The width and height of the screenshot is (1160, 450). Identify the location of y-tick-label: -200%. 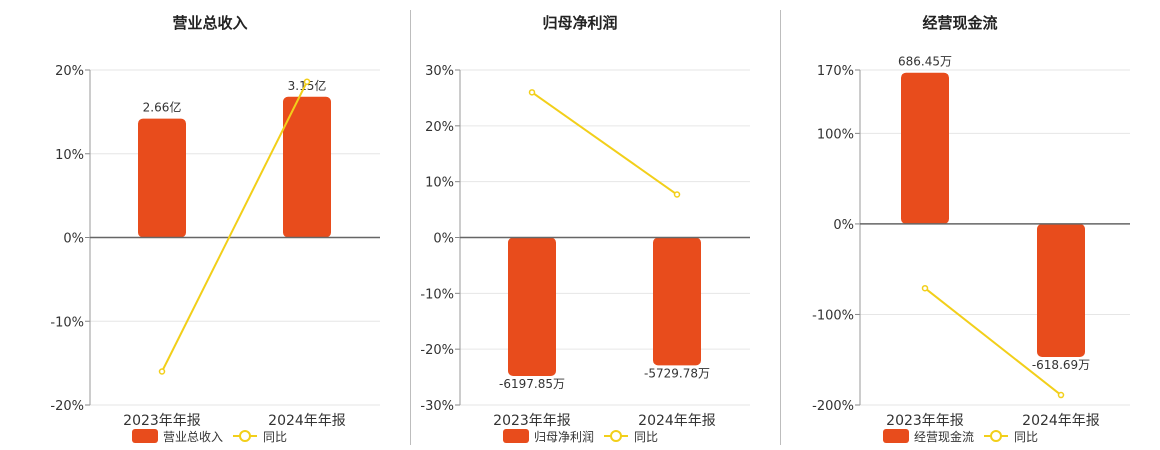
(833, 406).